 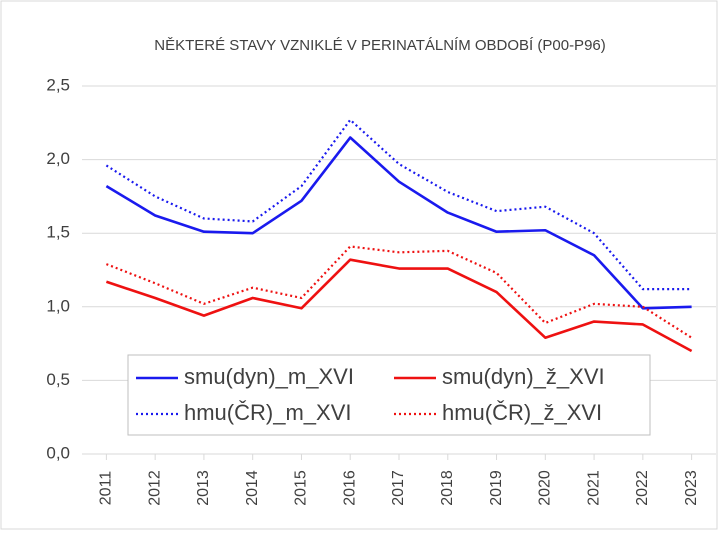 I want to click on x-tick-label: 2015, so click(x=301, y=488).